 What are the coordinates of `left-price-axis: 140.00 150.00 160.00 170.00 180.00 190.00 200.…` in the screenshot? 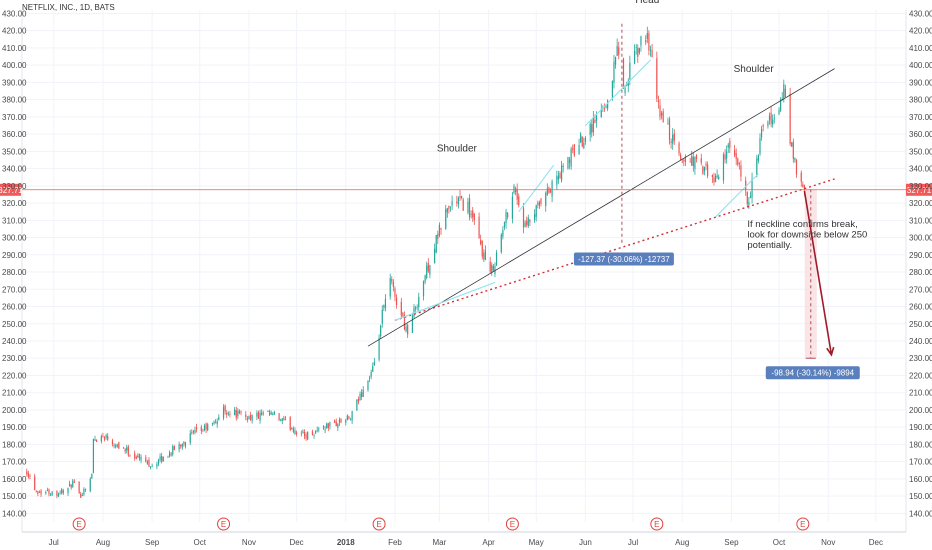 It's located at (14, 263).